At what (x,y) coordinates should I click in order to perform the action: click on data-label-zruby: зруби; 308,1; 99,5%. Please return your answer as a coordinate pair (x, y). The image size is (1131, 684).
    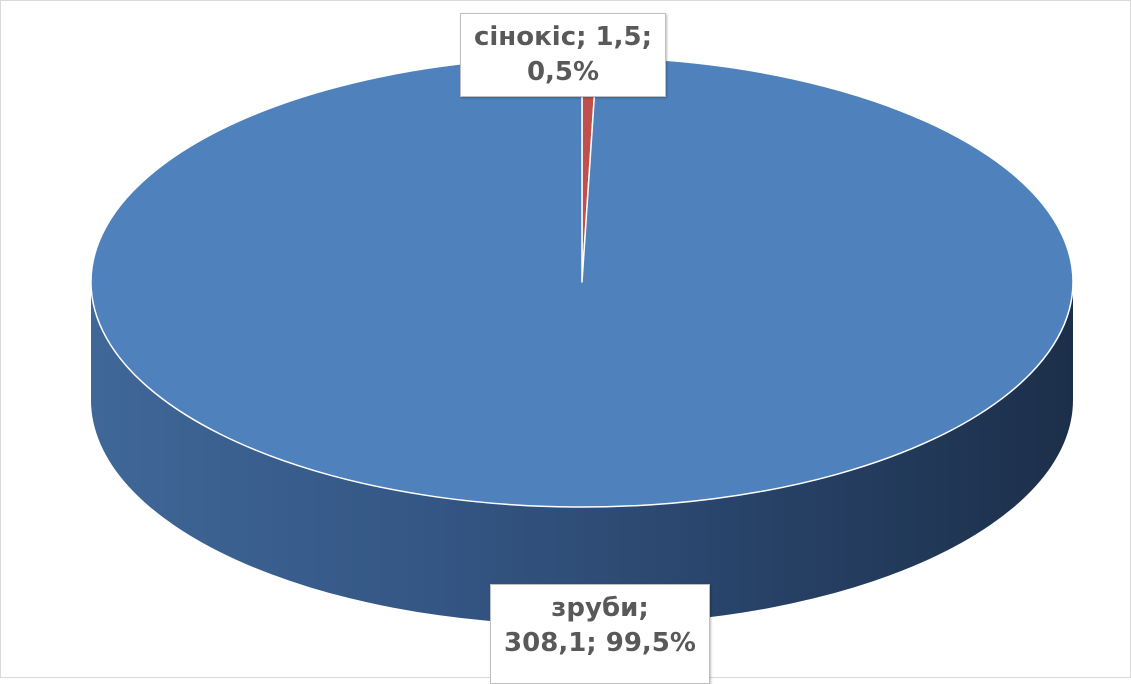
    Looking at the image, I should click on (600, 634).